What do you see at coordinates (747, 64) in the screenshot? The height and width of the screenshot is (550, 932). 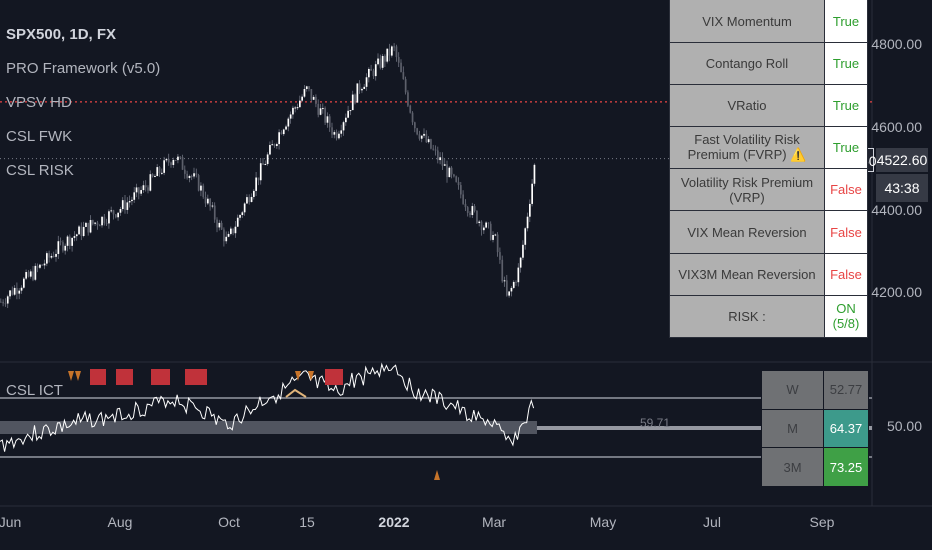 I see `risk-label: Contango Roll` at bounding box center [747, 64].